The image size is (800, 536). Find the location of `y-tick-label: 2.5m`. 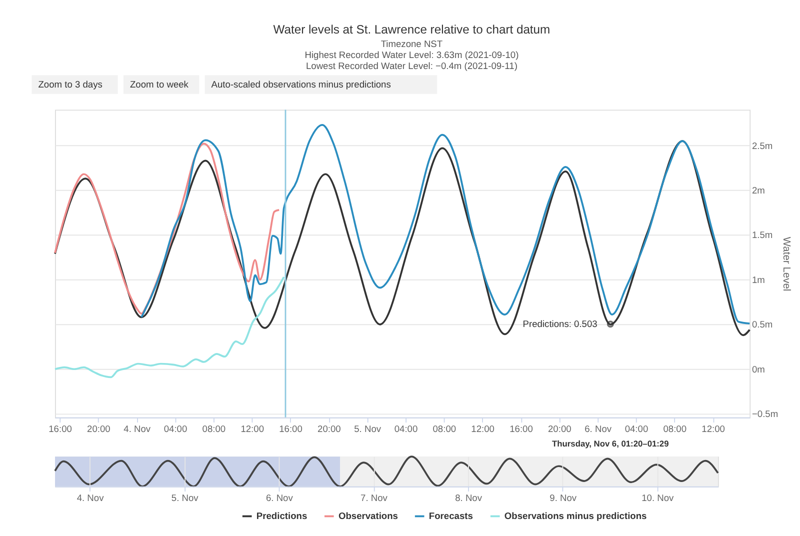

y-tick-label: 2.5m is located at coordinates (762, 145).